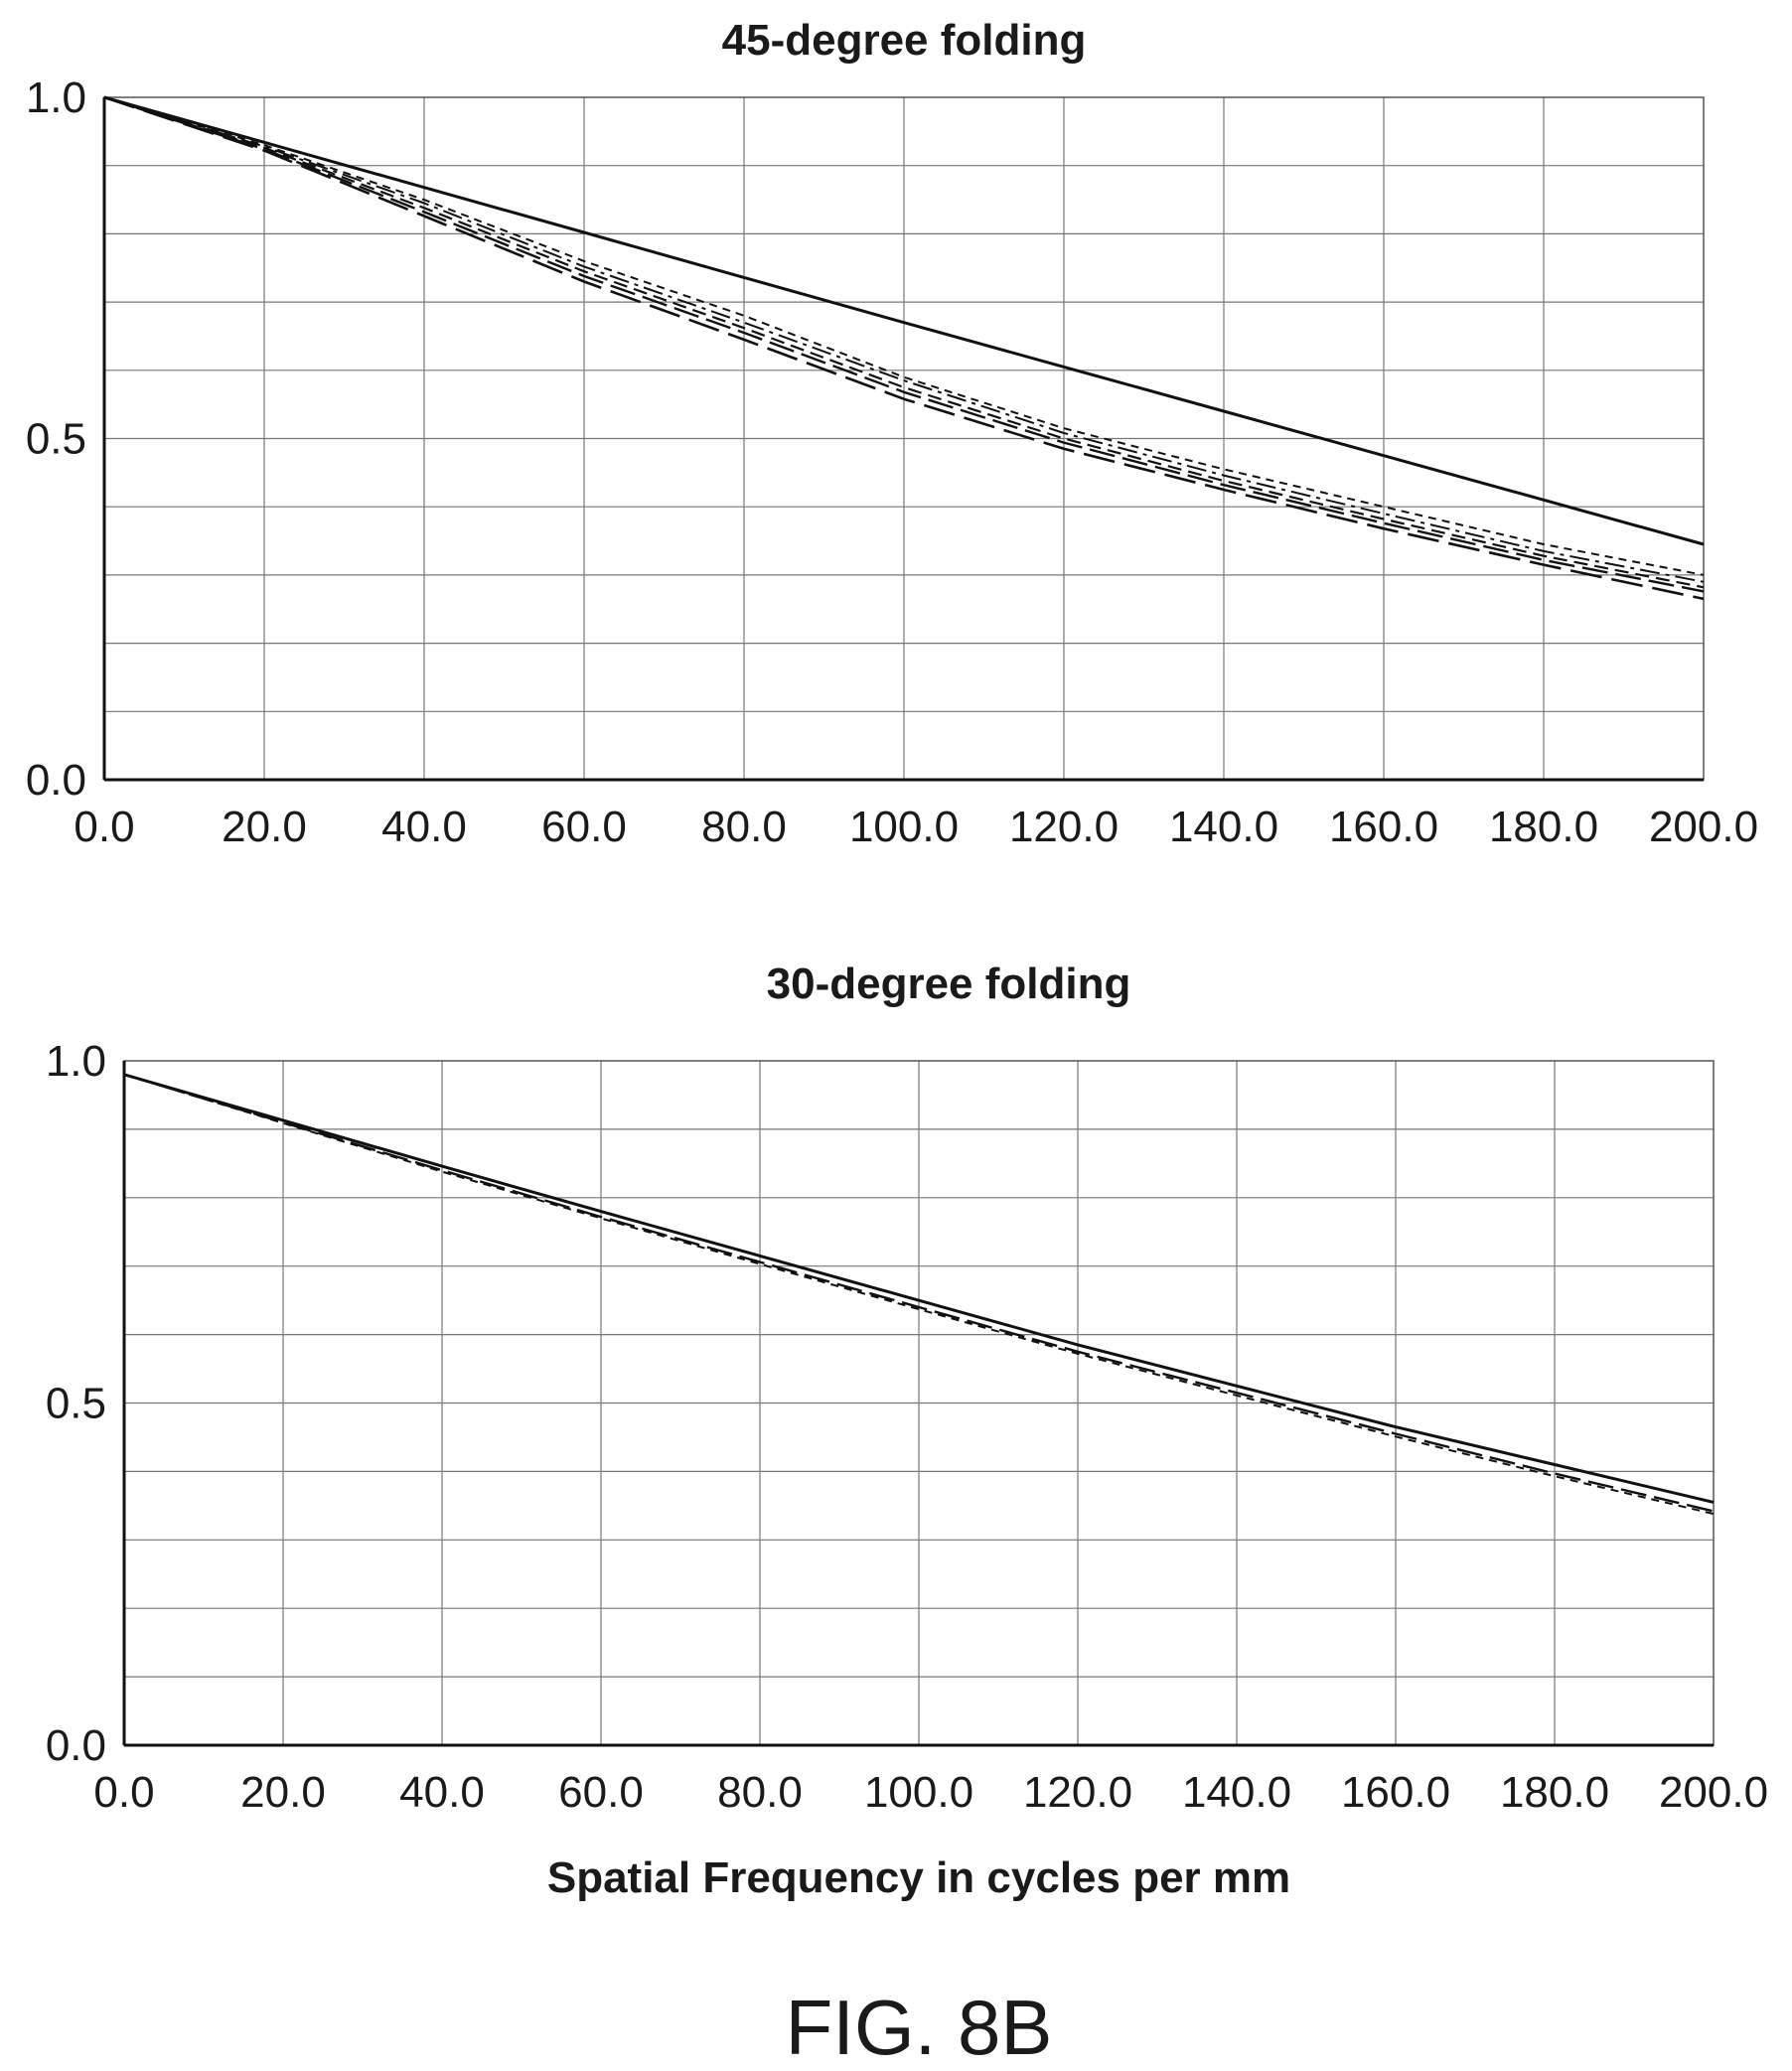  What do you see at coordinates (949, 984) in the screenshot?
I see `chart-title: 30-degree folding` at bounding box center [949, 984].